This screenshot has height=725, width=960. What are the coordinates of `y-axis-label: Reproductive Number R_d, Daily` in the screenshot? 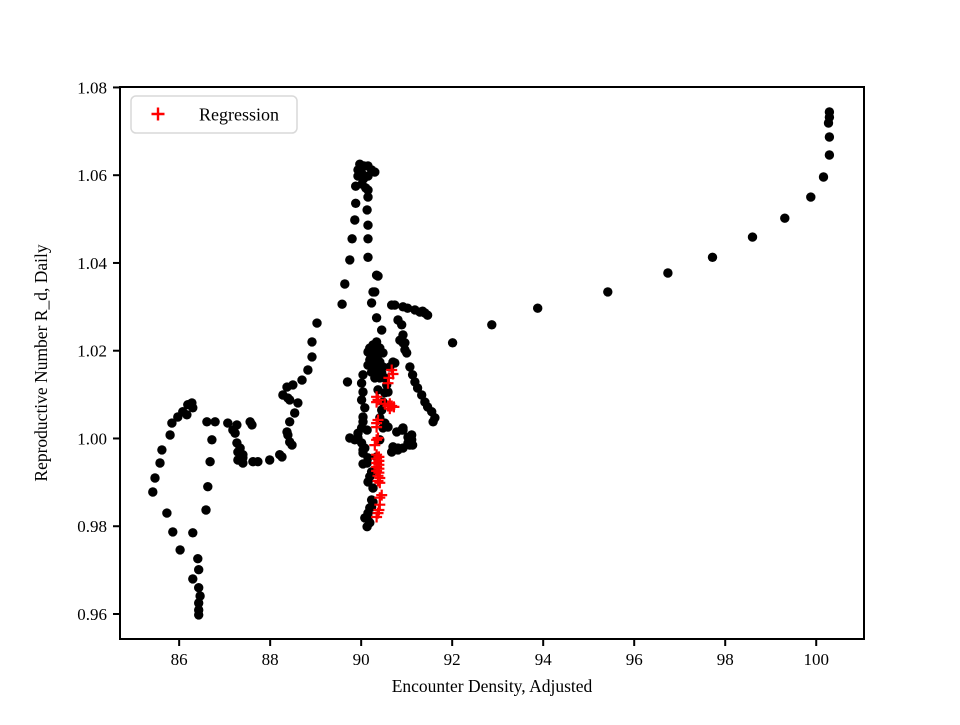 It's located at (41, 362).